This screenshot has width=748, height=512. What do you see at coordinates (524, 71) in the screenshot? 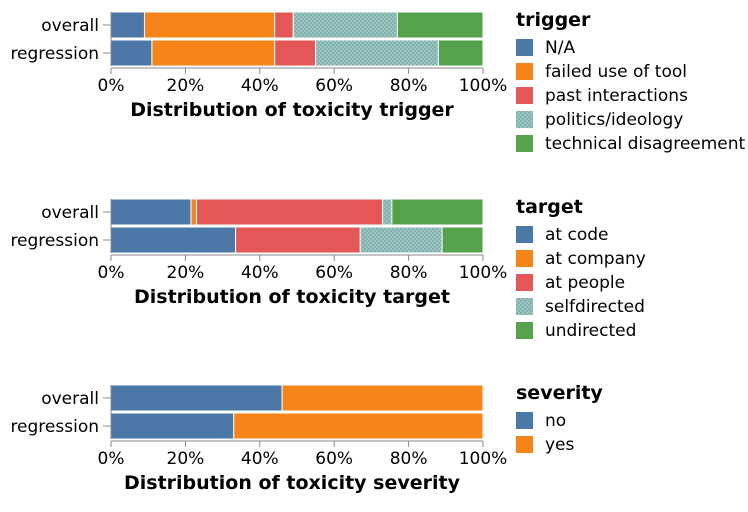
I see `legend-swatch-failed-use-of-tool` at bounding box center [524, 71].